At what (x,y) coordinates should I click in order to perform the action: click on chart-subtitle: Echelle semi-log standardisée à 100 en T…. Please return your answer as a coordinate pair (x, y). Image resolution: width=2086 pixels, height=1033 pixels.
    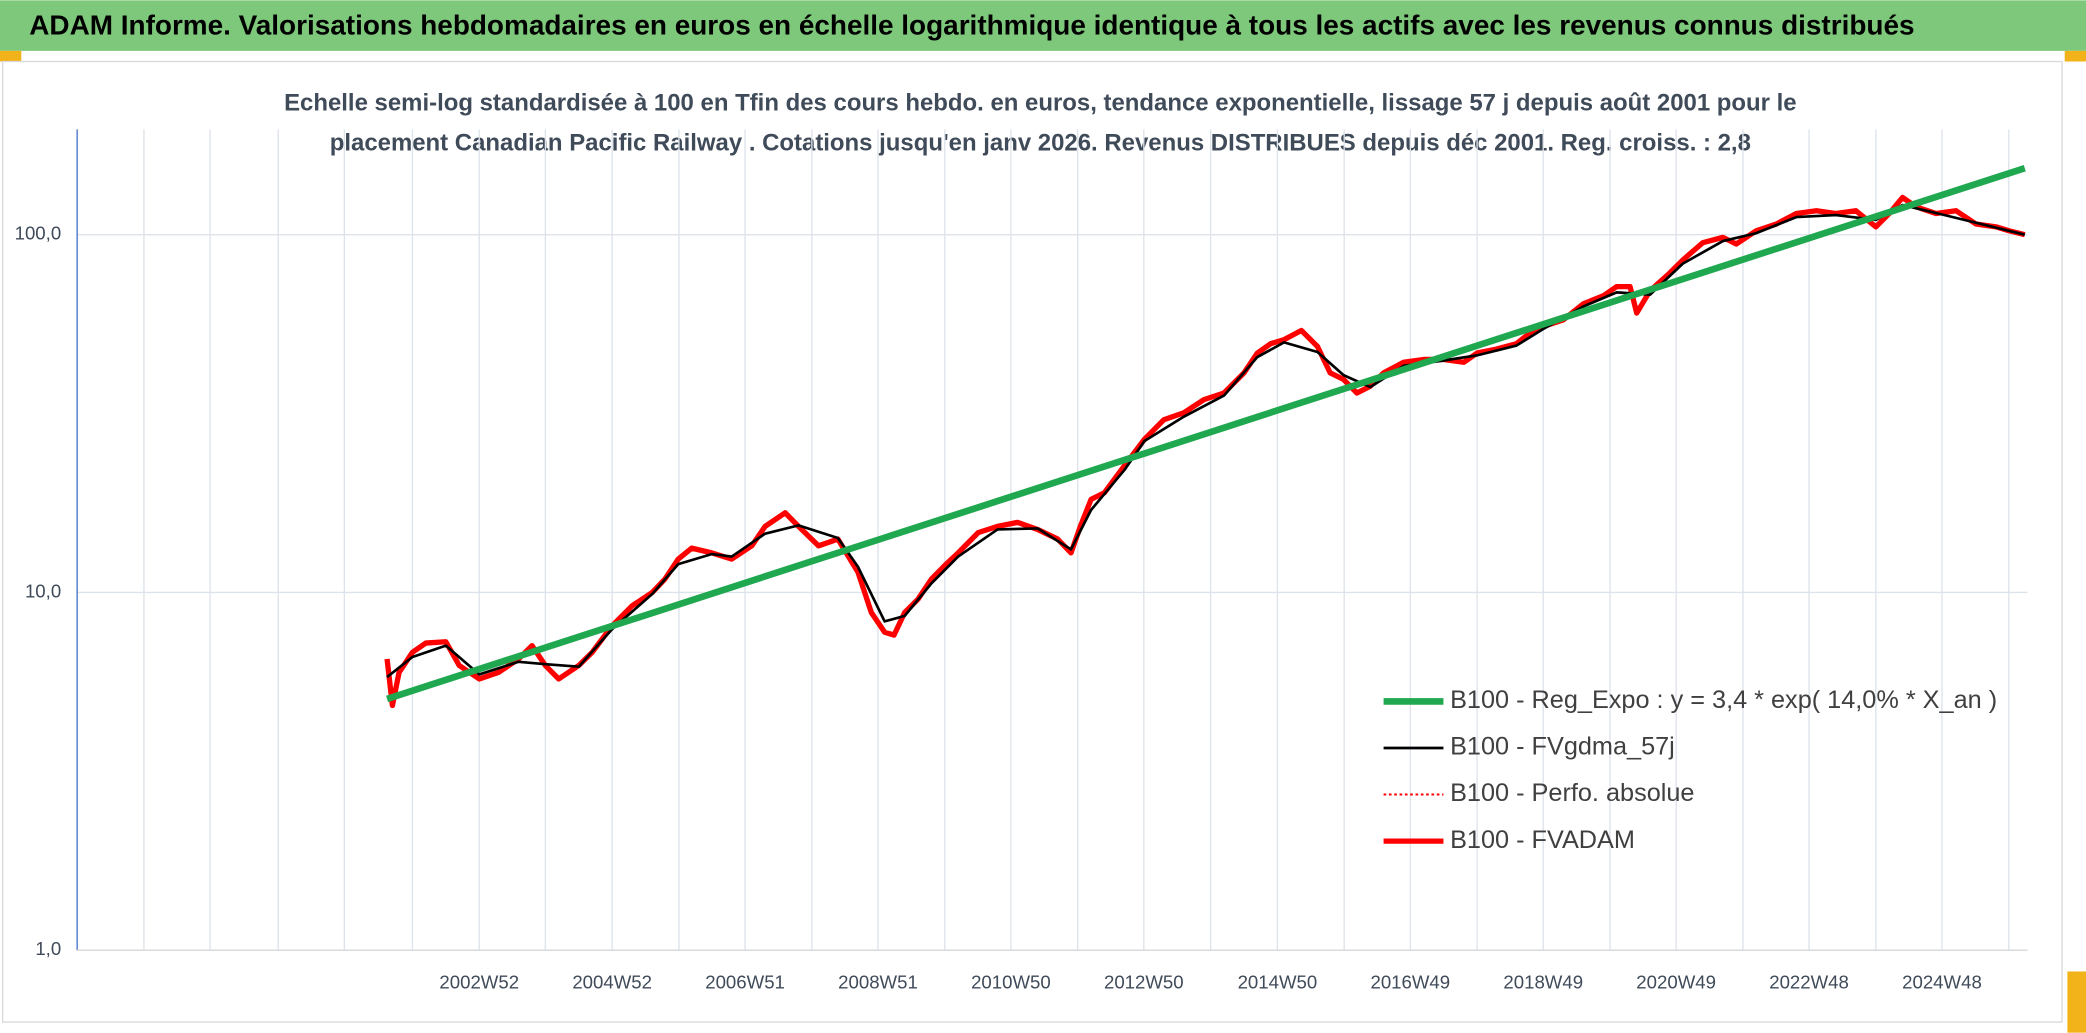
    Looking at the image, I should click on (1040, 102).